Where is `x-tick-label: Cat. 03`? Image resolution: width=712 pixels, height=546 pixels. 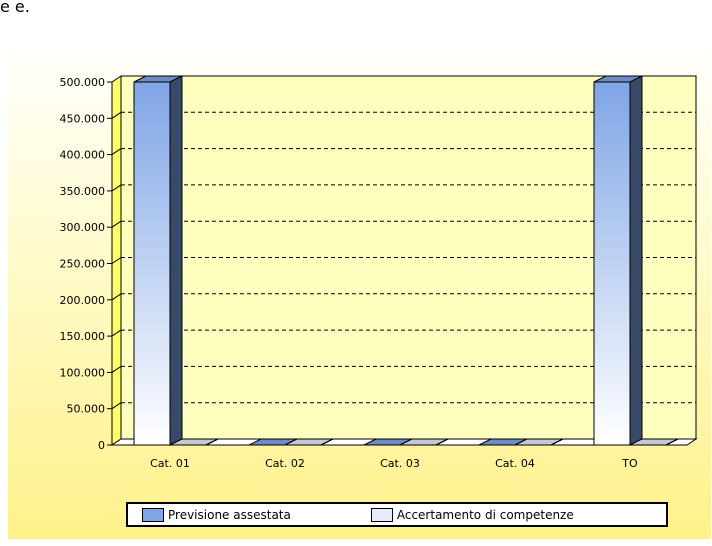 x-tick-label: Cat. 03 is located at coordinates (400, 463).